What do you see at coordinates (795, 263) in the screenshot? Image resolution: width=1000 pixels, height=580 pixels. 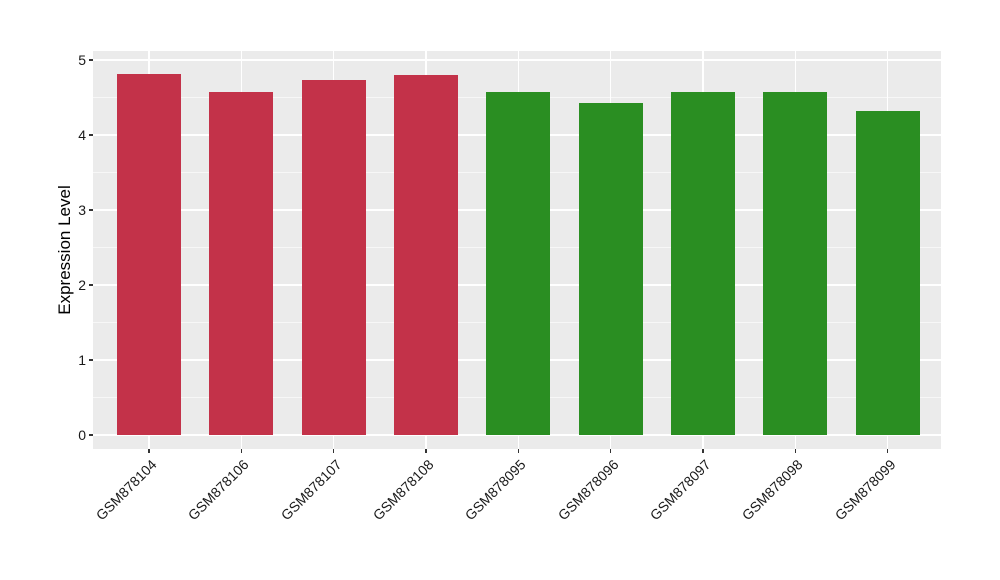 I see `bar-GSM878098` at bounding box center [795, 263].